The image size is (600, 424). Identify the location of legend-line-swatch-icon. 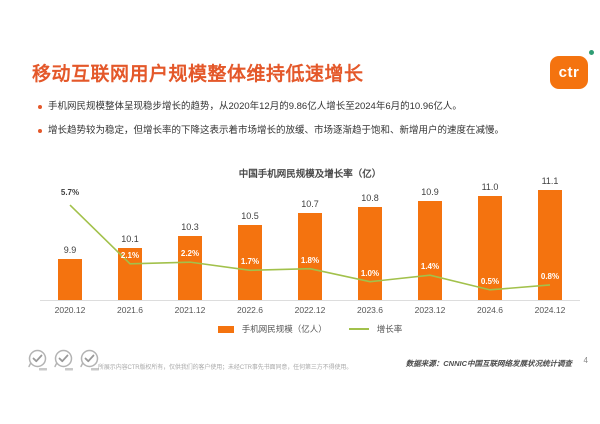
(358, 329).